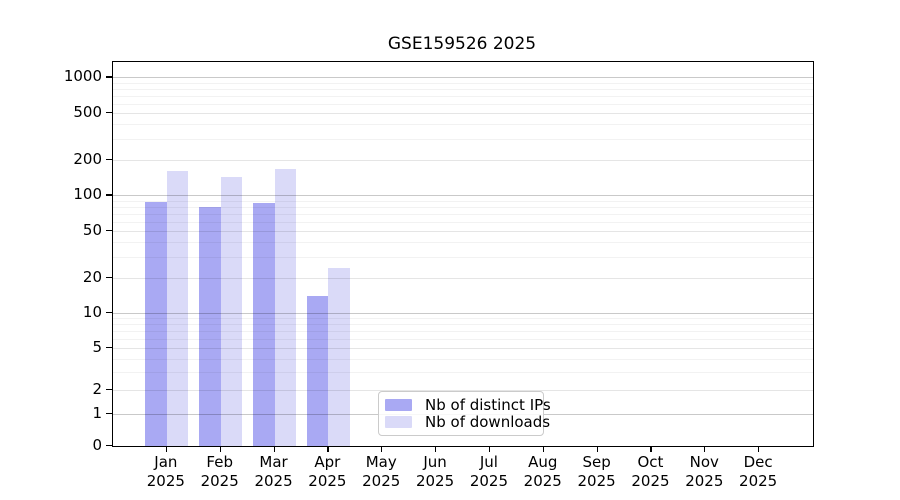  What do you see at coordinates (596, 471) in the screenshot?
I see `x-tick-label: Sep 2025` at bounding box center [596, 471].